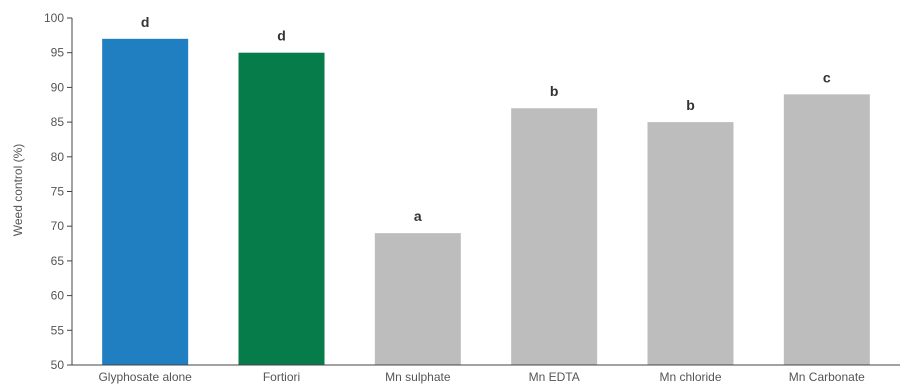 Image resolution: width=909 pixels, height=385 pixels. I want to click on y-tick-label: 65, so click(58, 261).